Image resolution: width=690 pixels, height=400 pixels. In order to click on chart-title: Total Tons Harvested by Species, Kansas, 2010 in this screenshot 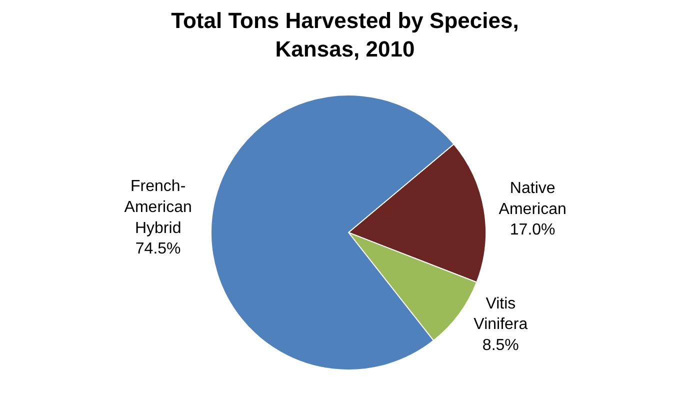, I will do `click(345, 35)`.